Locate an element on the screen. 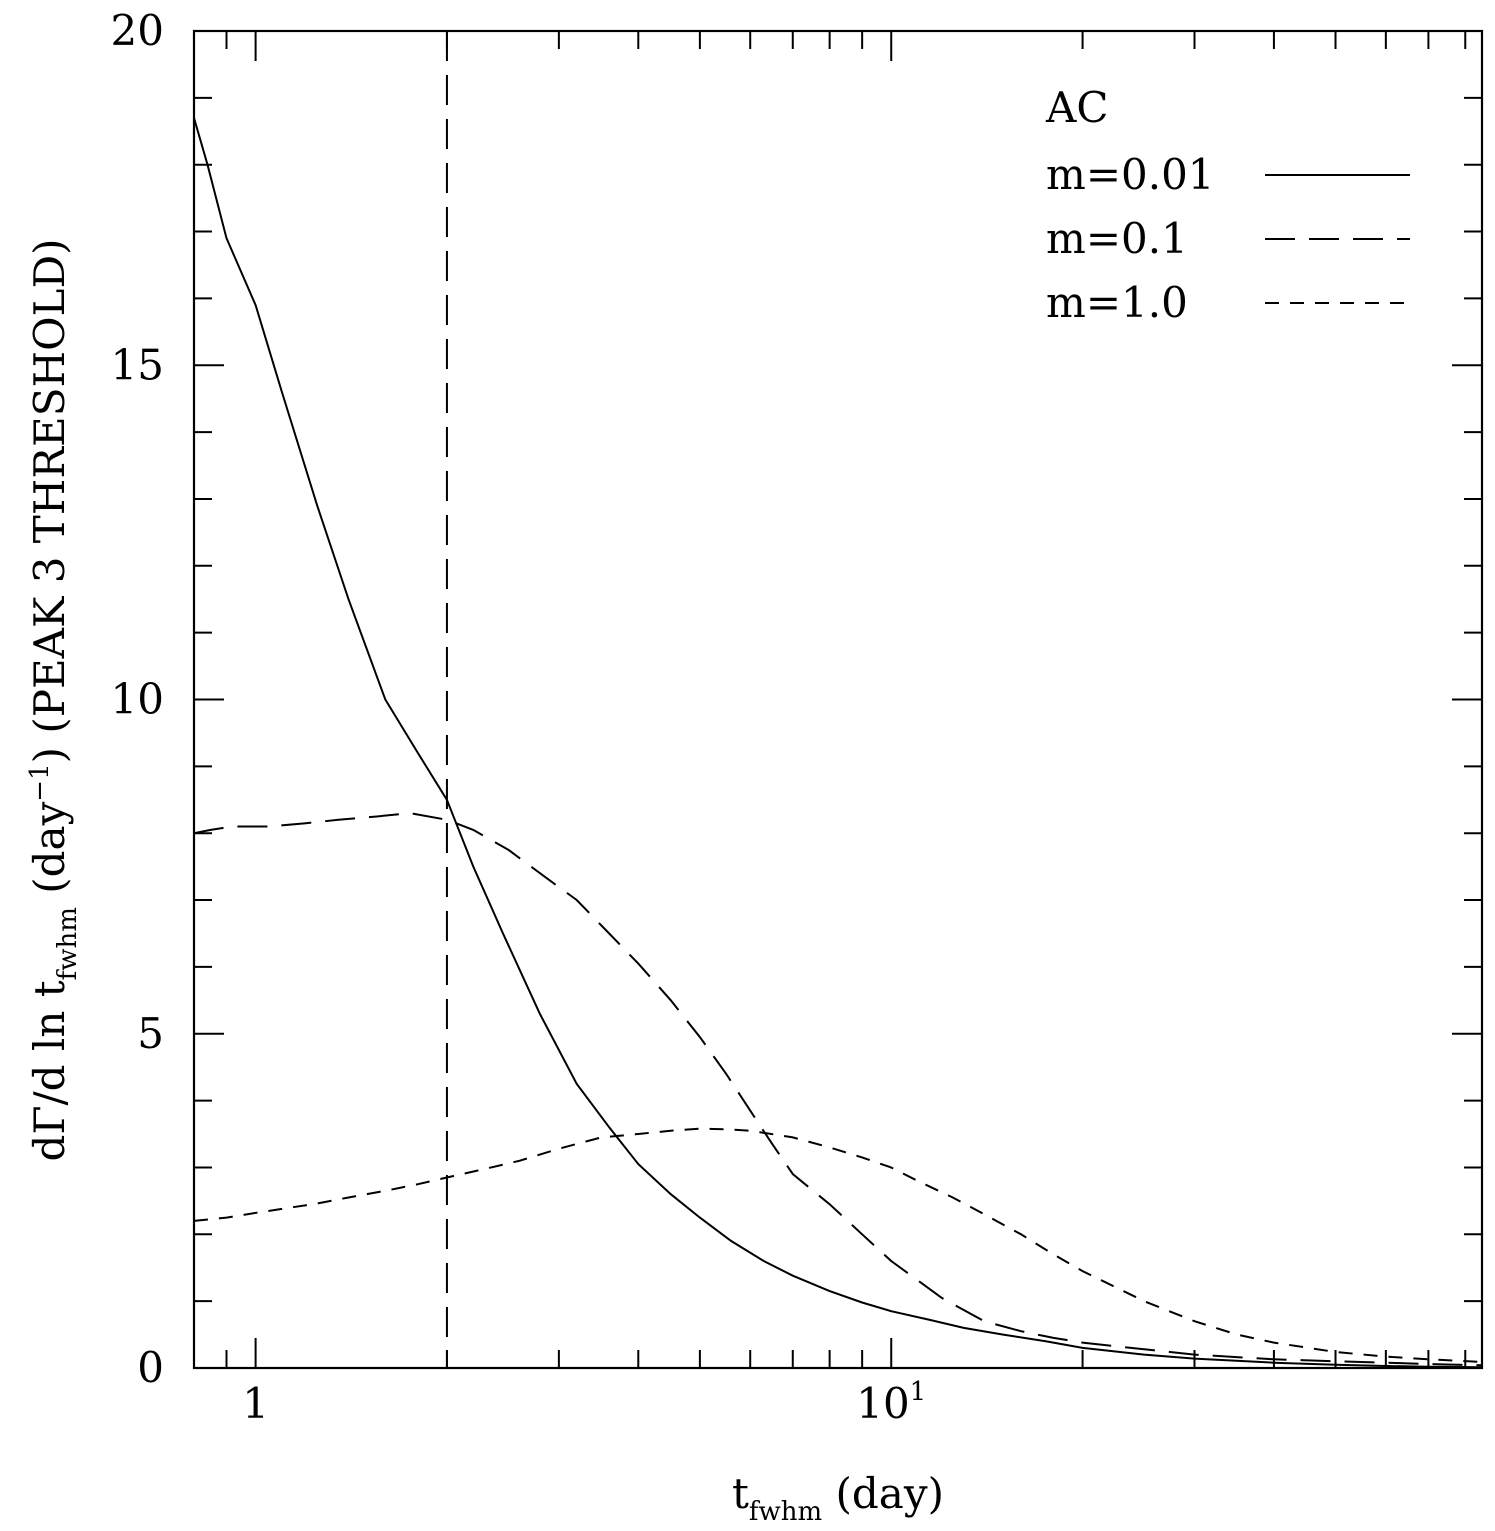 This screenshot has width=1495, height=1531. x-axis-label-rest: (day) is located at coordinates (883, 1493).